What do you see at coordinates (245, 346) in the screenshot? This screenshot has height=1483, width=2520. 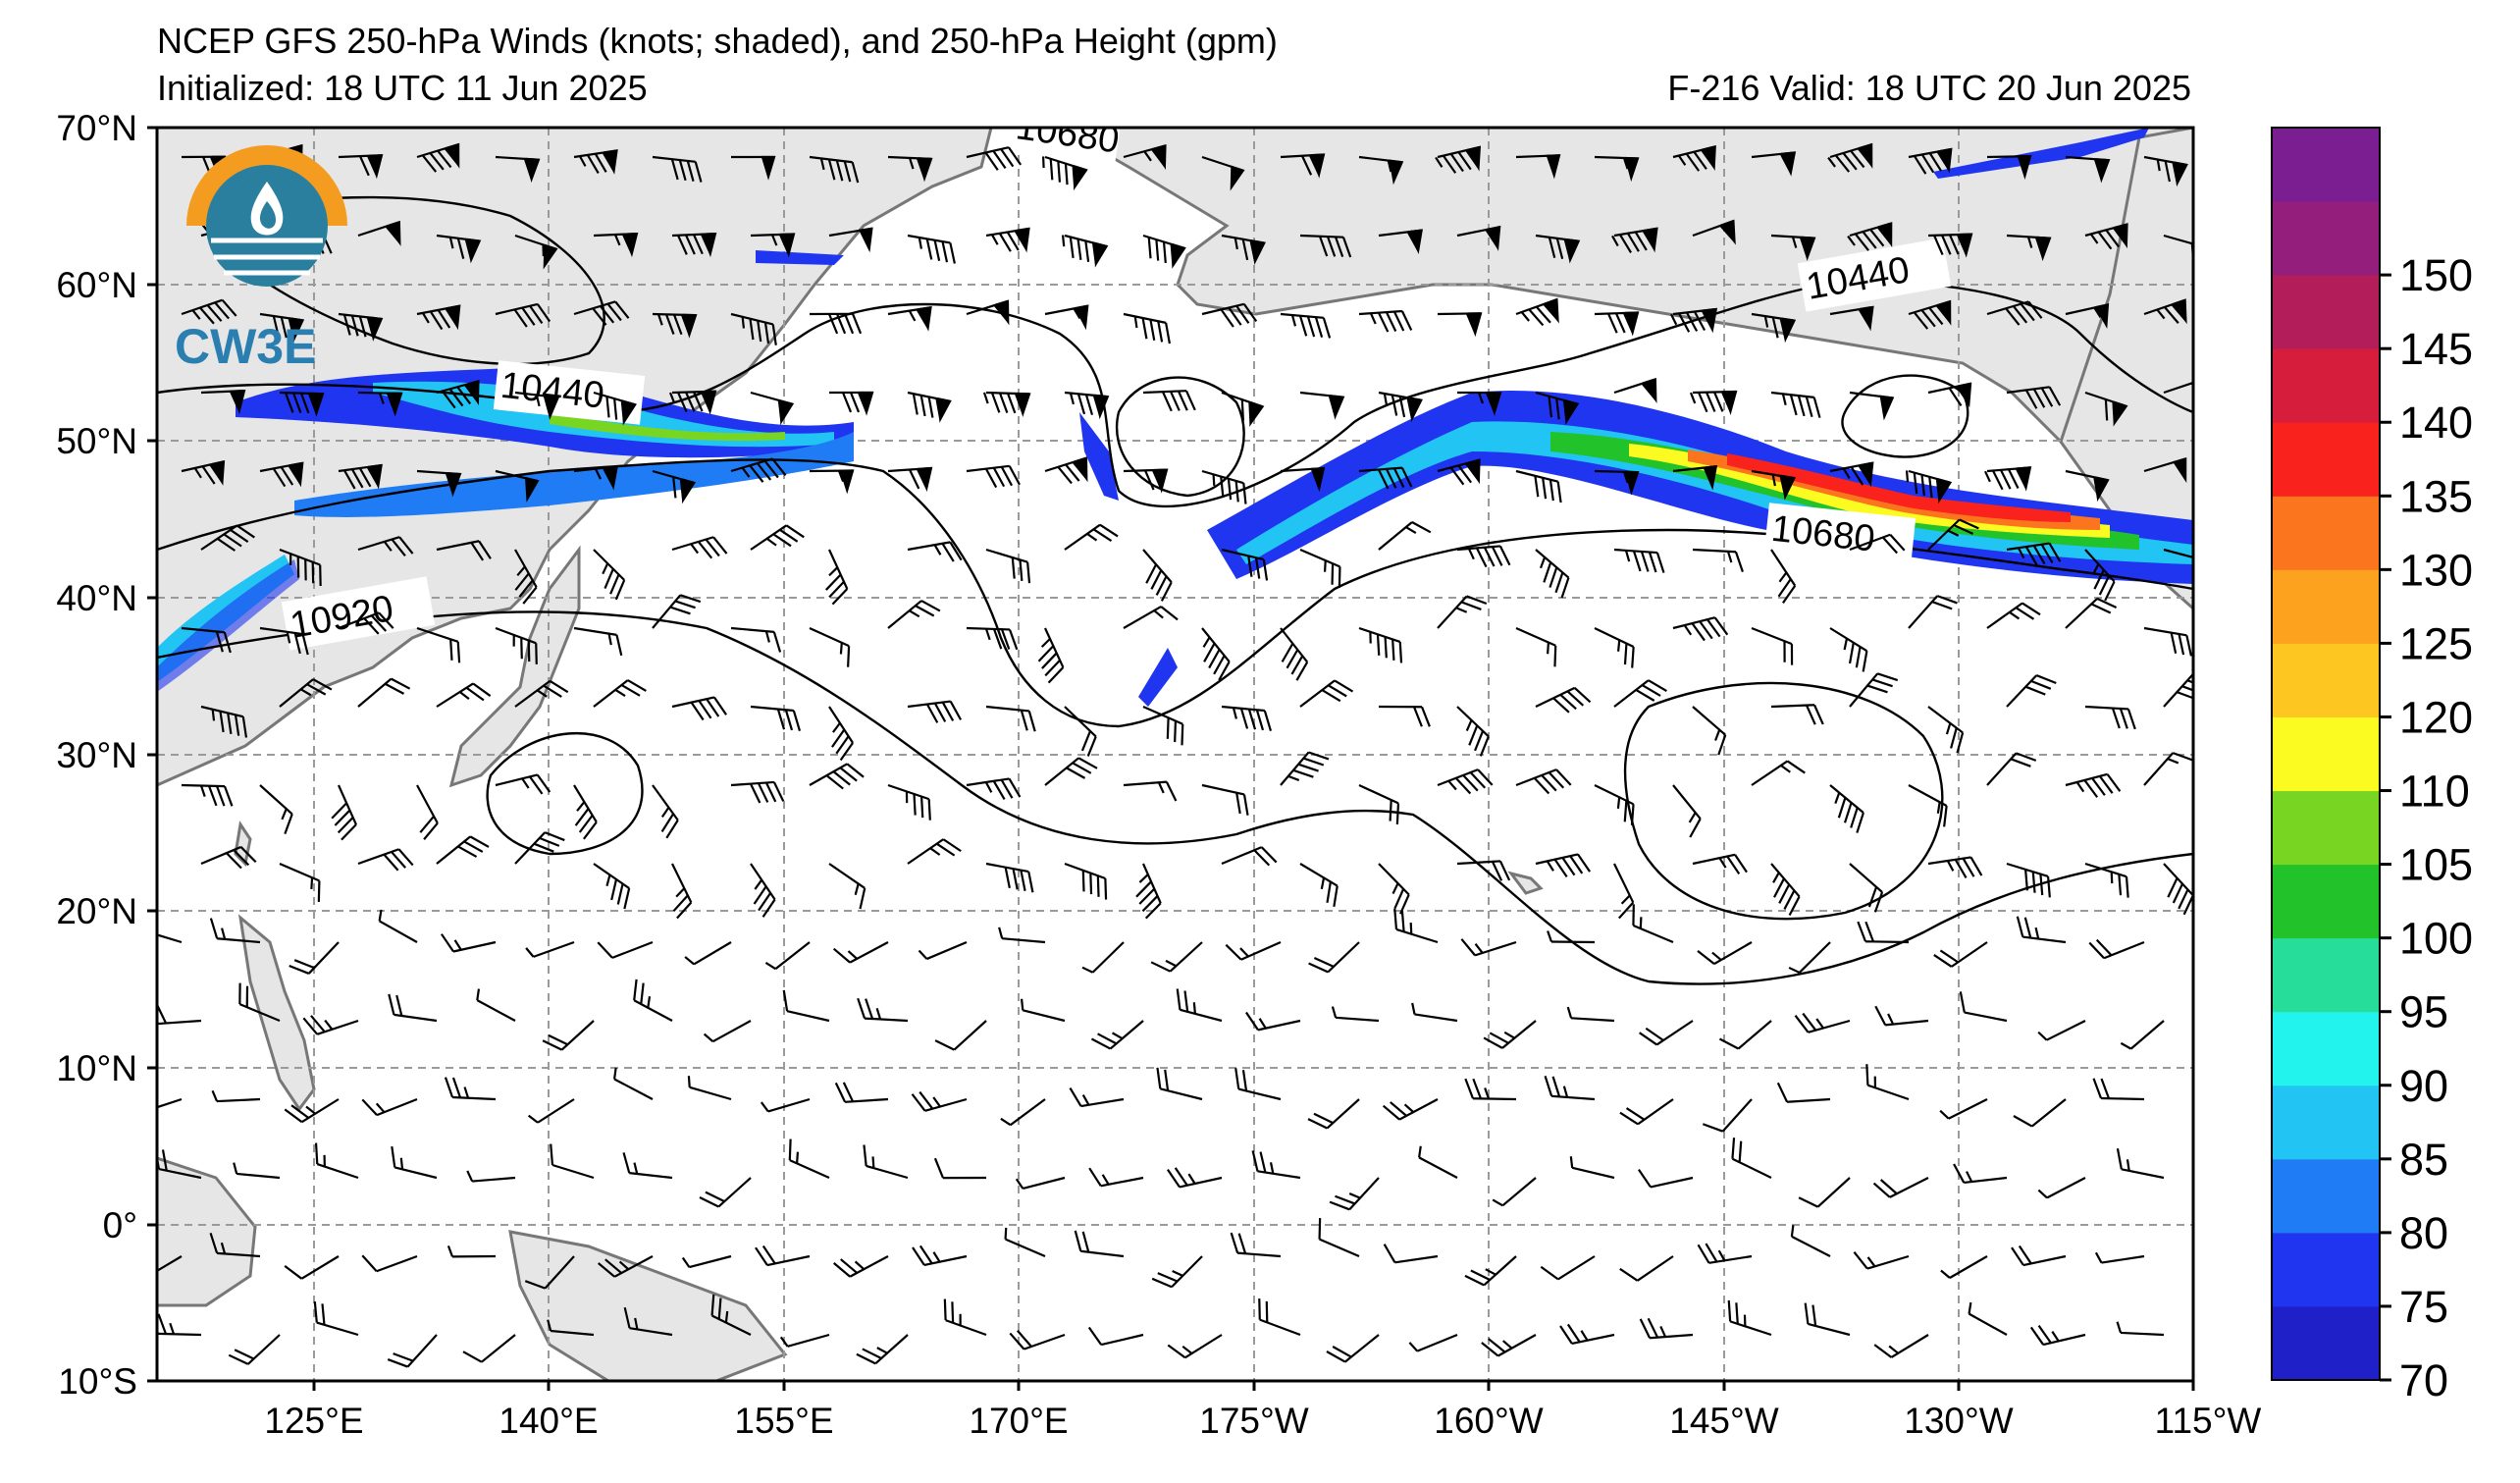 I see `logo-text: CW3E` at bounding box center [245, 346].